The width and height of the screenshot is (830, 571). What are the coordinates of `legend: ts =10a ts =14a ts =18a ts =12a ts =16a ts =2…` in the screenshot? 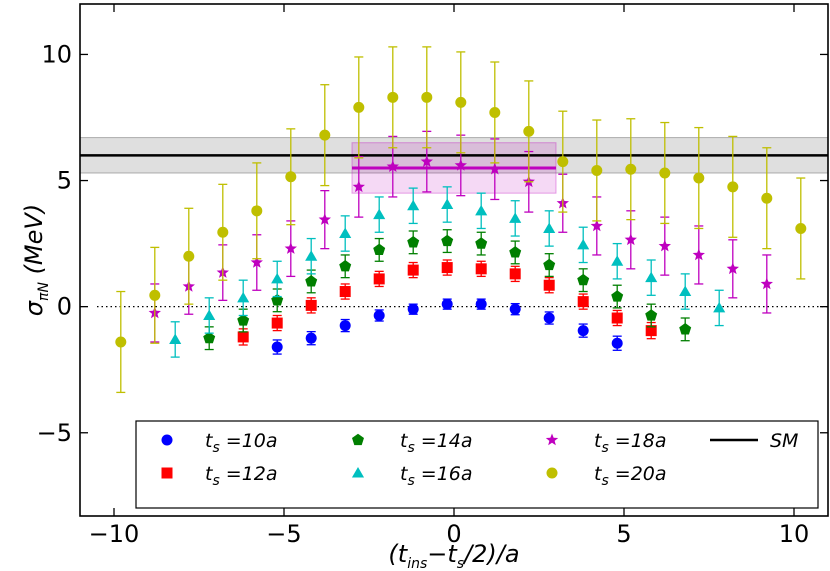 It's located at (477, 464).